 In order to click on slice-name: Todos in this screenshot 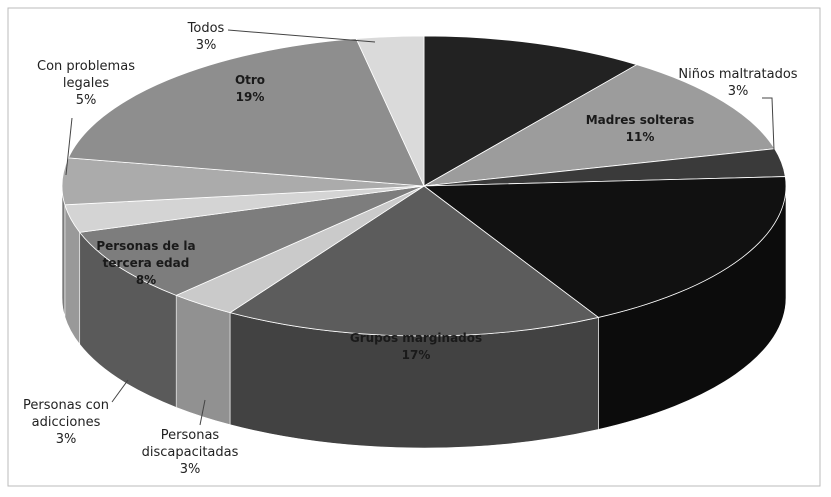, I will do `click(206, 28)`.